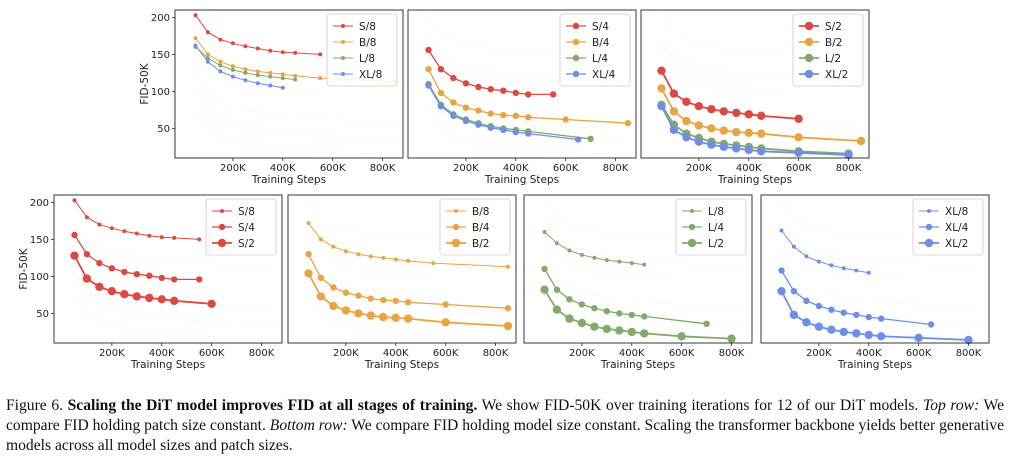 The width and height of the screenshot is (1012, 465). What do you see at coordinates (308, 425) in the screenshot?
I see `caption-bottom-row-label: Bottom row:` at bounding box center [308, 425].